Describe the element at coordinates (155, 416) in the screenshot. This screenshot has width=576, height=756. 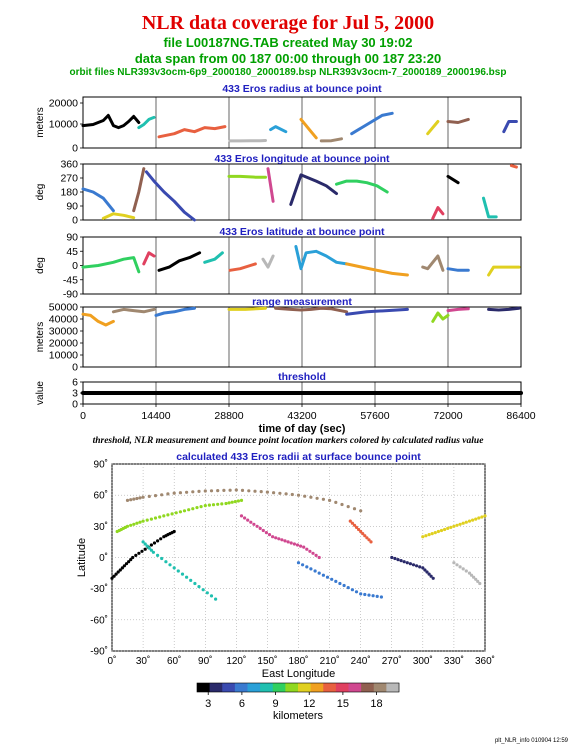
I see `x-tick-label: 14400` at that location.